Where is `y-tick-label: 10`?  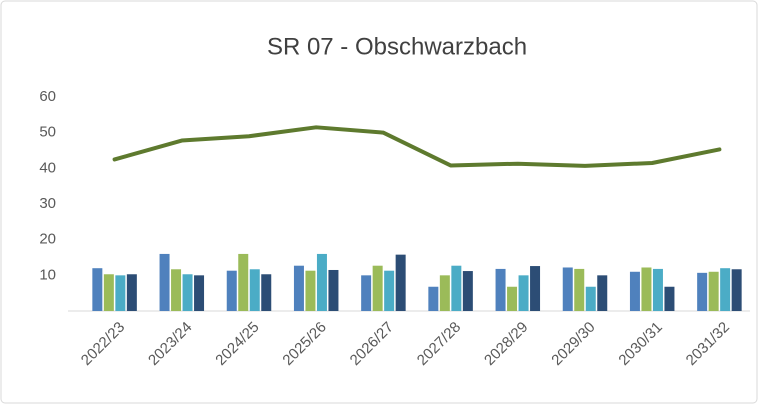
y-tick-label: 10 is located at coordinates (47, 274).